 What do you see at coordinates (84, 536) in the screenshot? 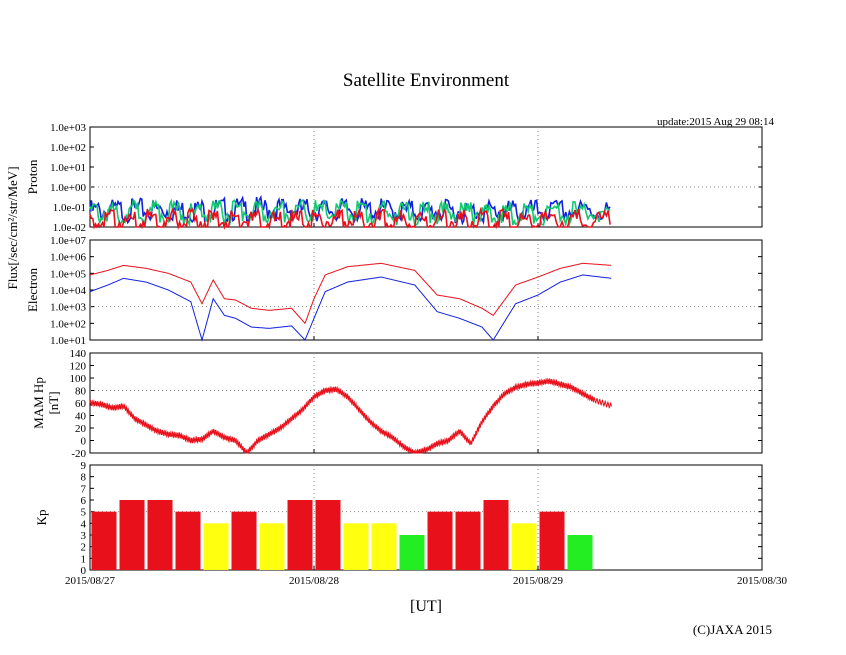
I see `y-tick-label: 3` at bounding box center [84, 536].